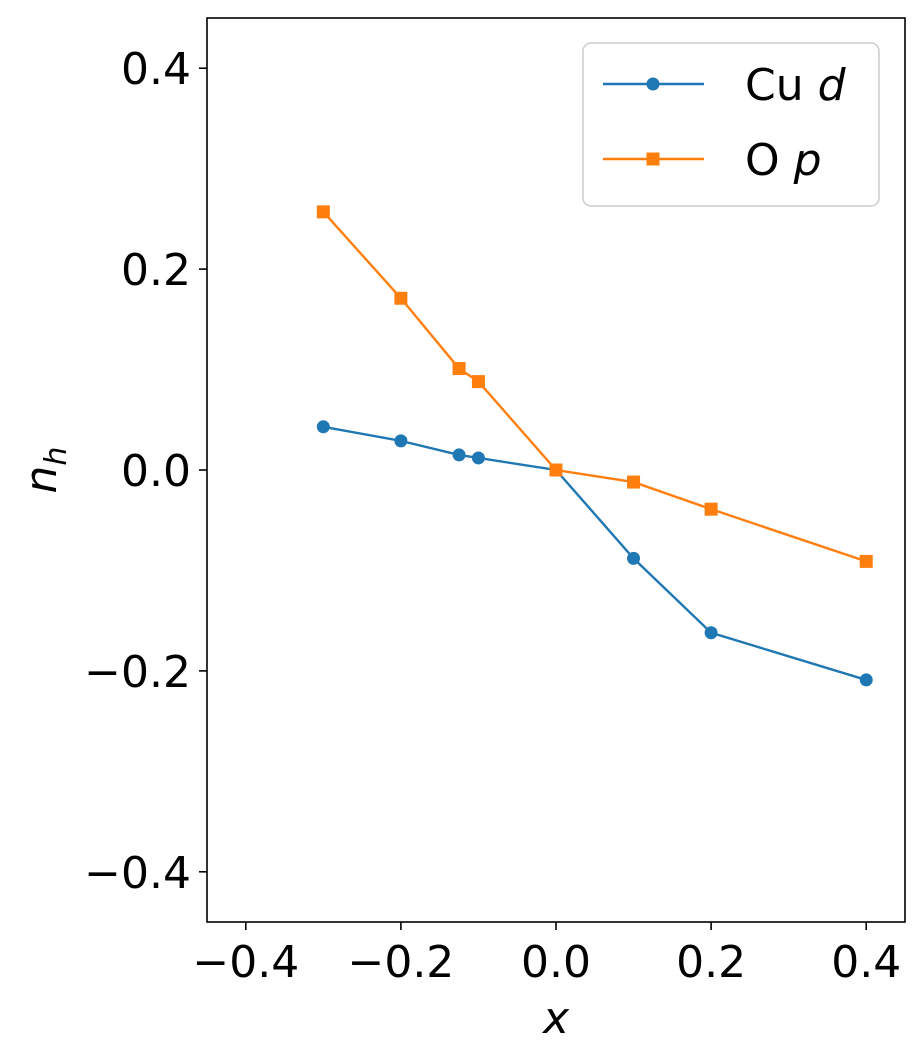  I want to click on y-tick-label: −0.2, so click(137, 672).